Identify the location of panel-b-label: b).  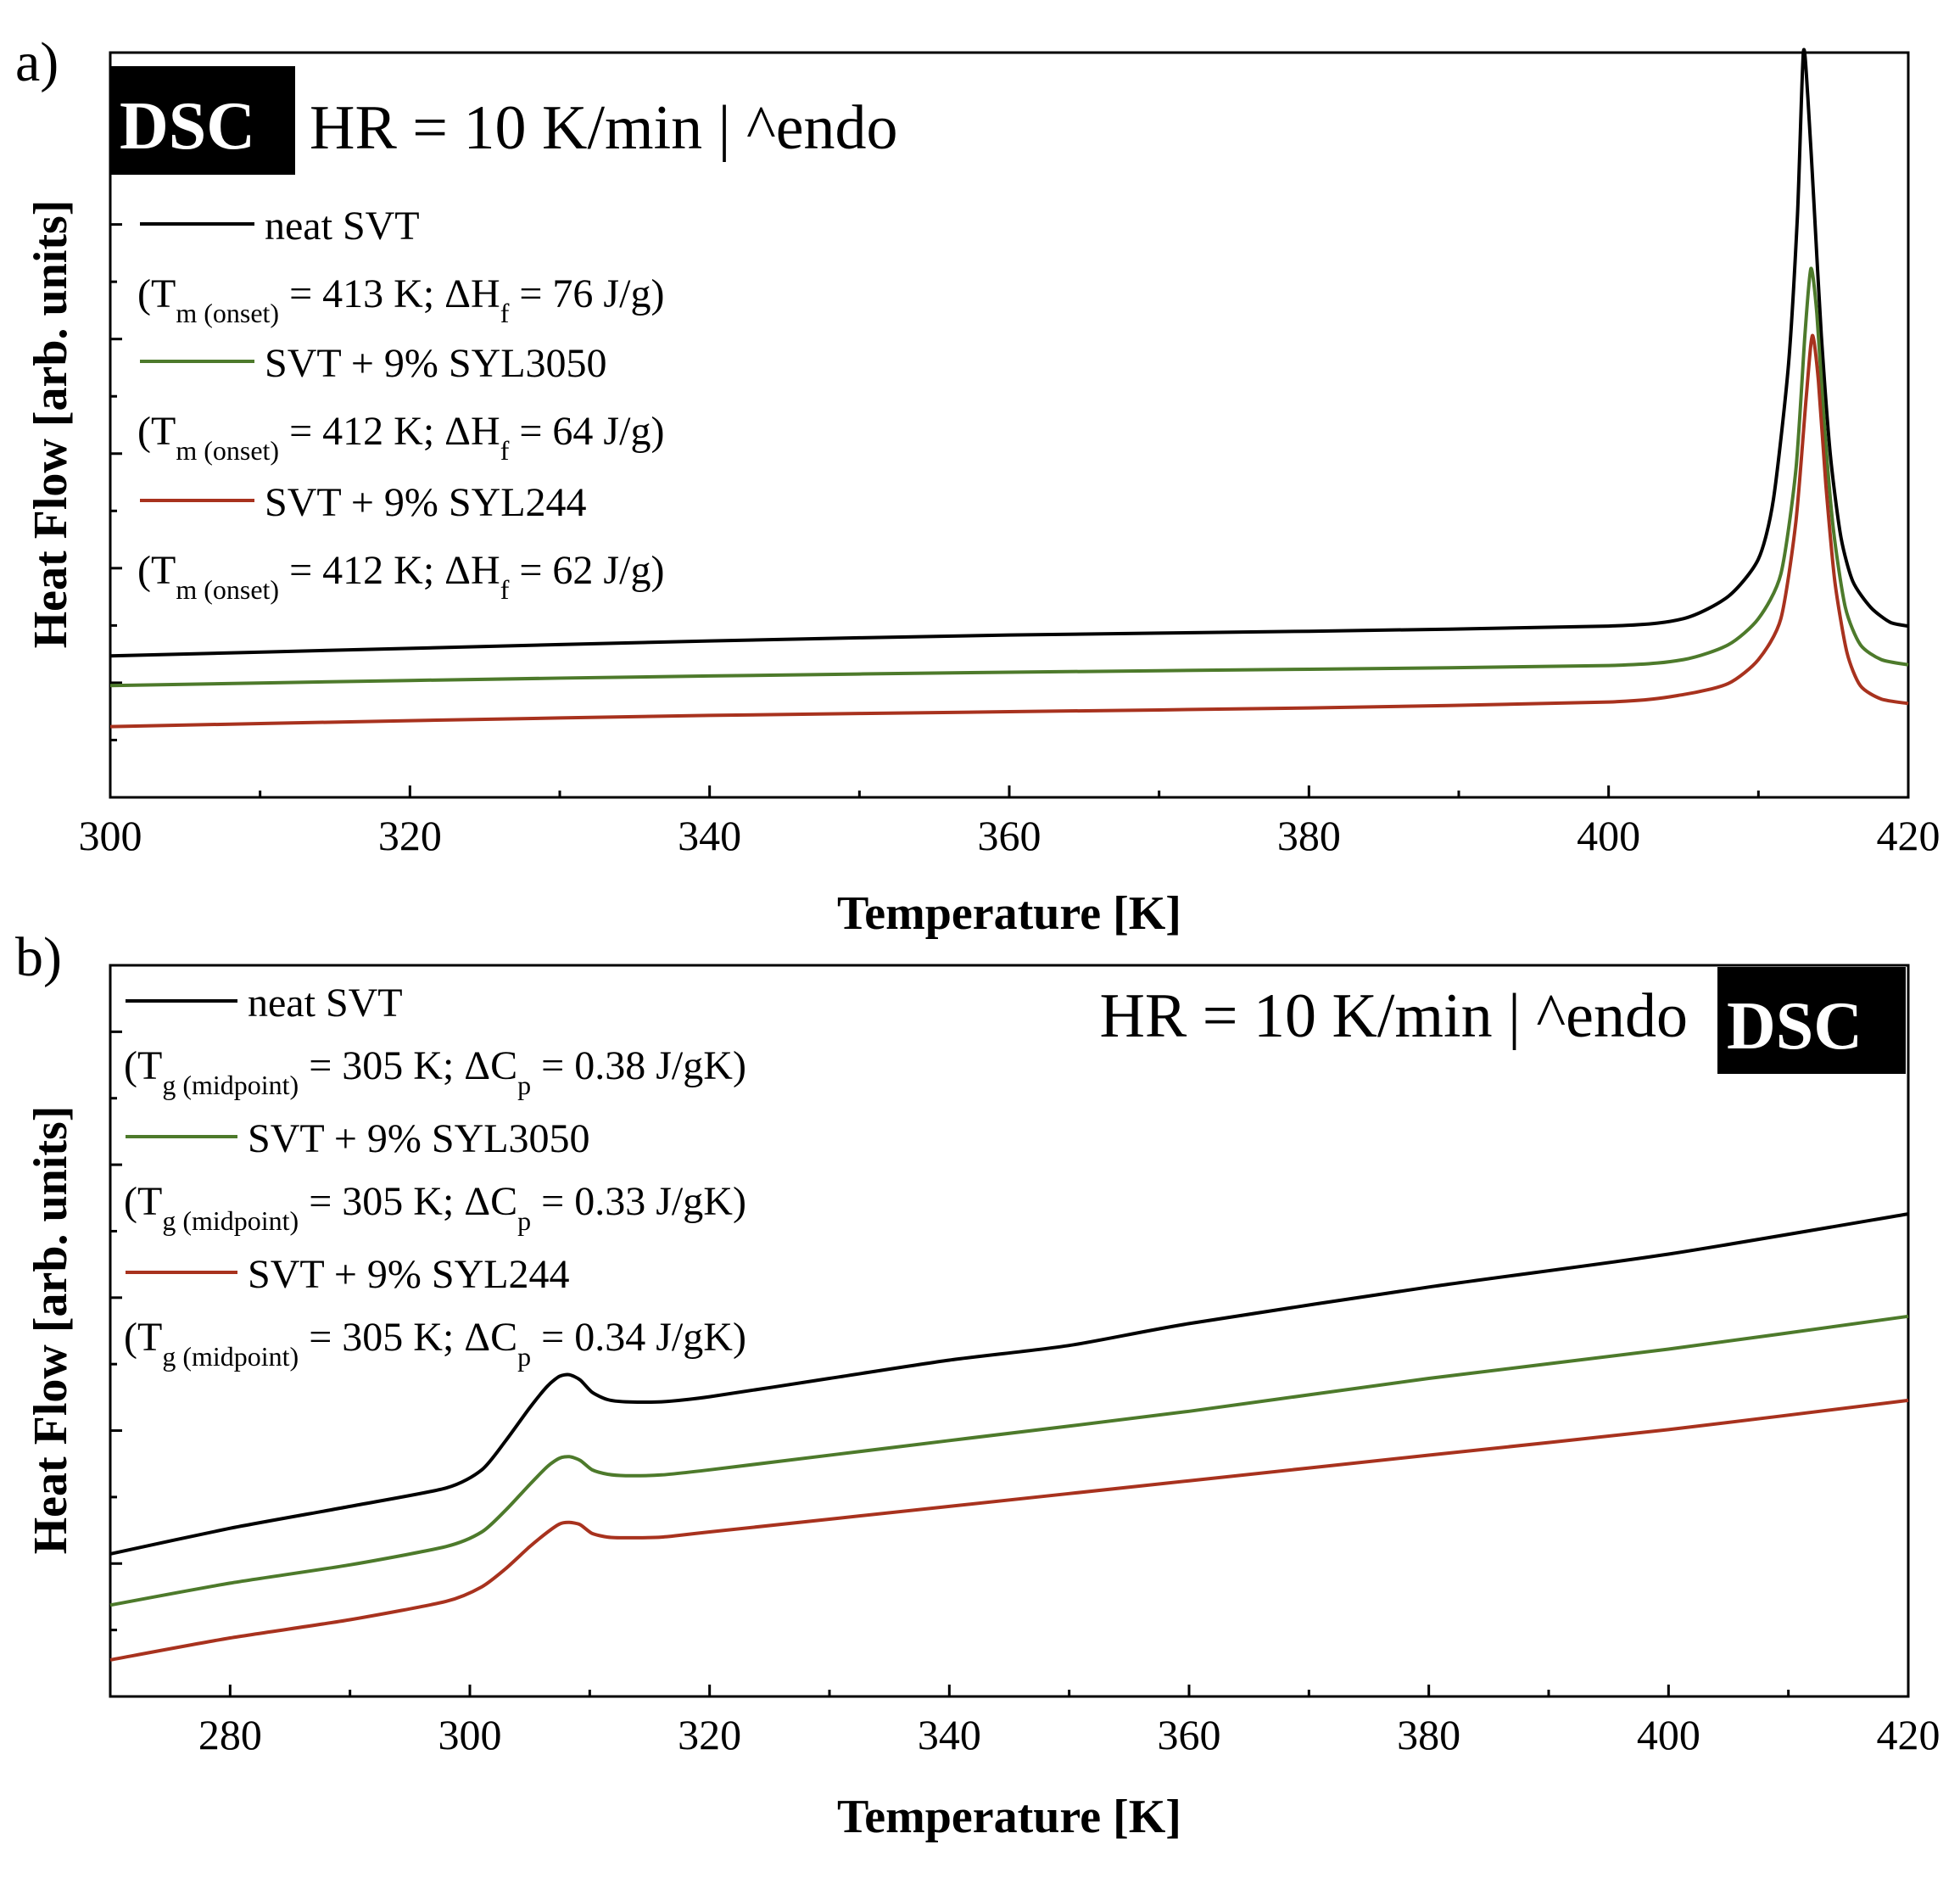
(39, 957).